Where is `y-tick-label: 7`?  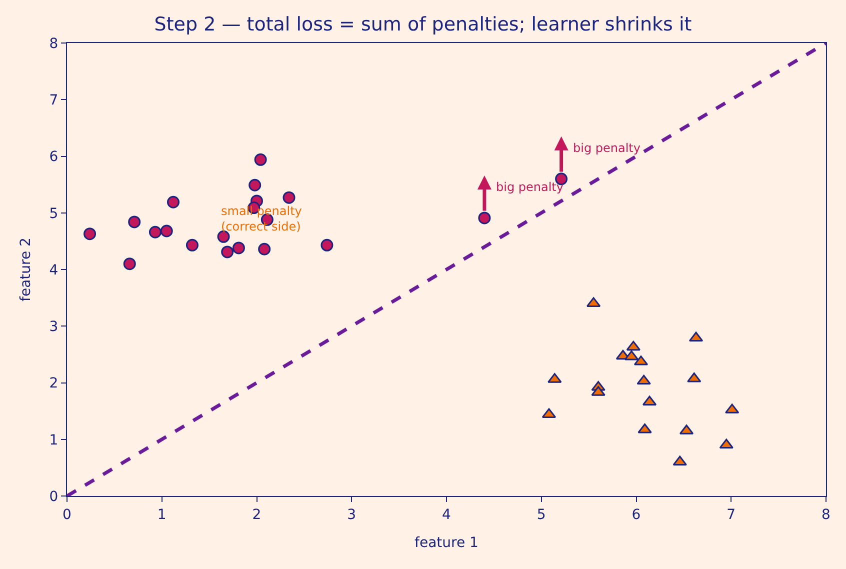
y-tick-label: 7 is located at coordinates (53, 100).